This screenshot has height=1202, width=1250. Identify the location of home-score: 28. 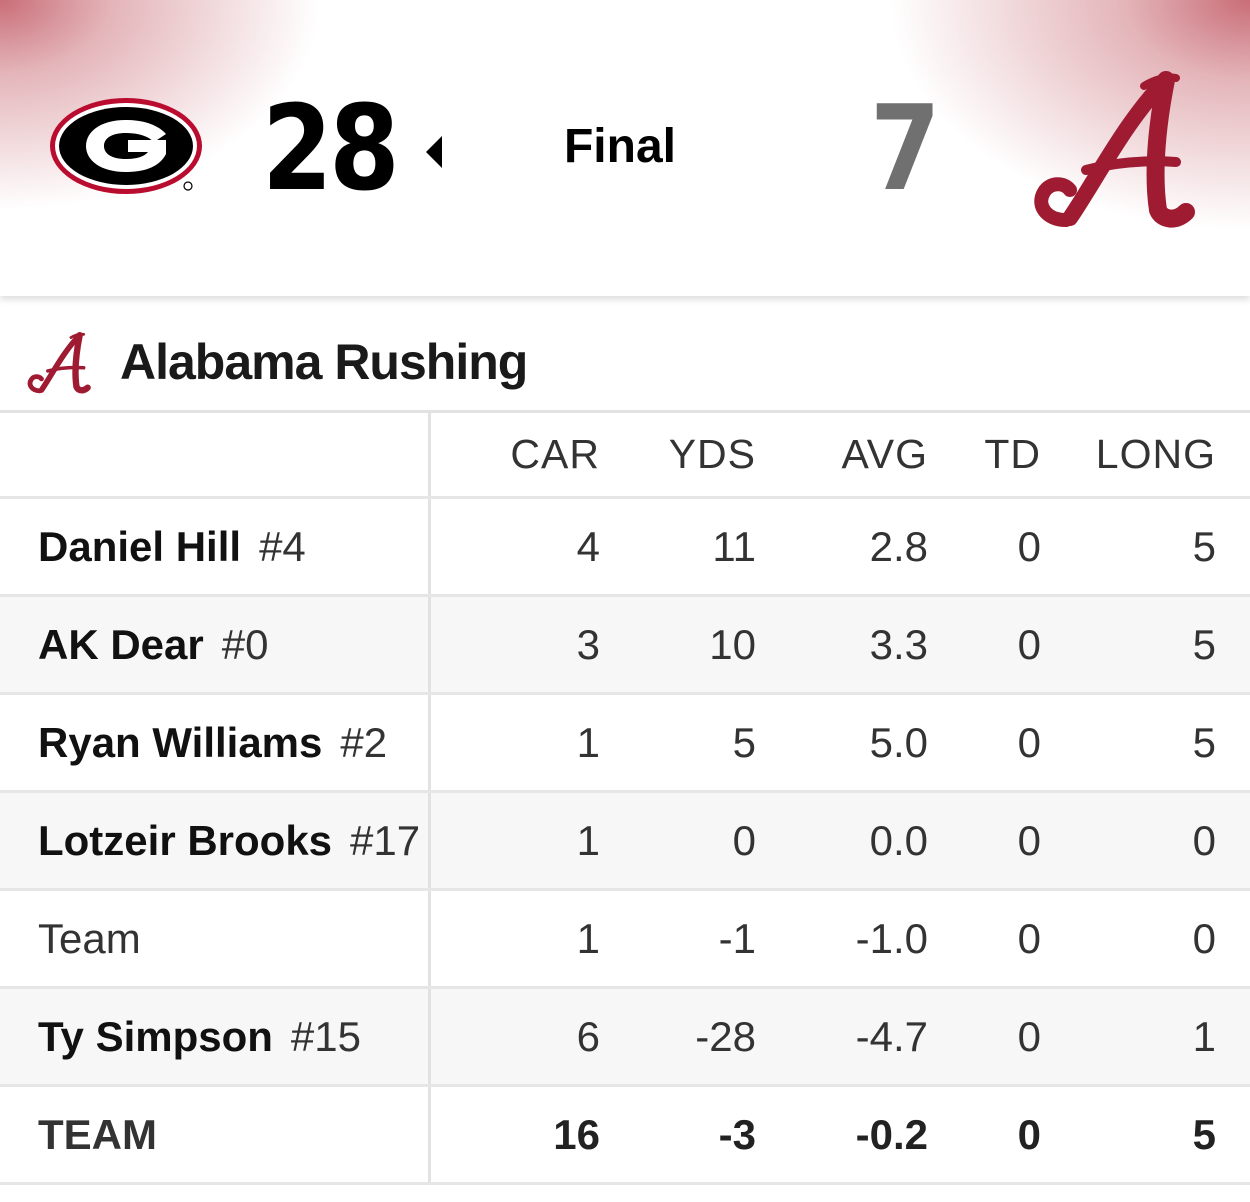
(331, 148).